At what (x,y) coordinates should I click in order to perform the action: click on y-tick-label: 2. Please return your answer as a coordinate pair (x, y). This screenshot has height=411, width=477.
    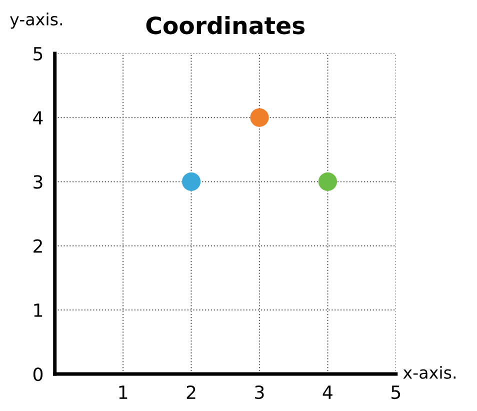
    Looking at the image, I should click on (38, 246).